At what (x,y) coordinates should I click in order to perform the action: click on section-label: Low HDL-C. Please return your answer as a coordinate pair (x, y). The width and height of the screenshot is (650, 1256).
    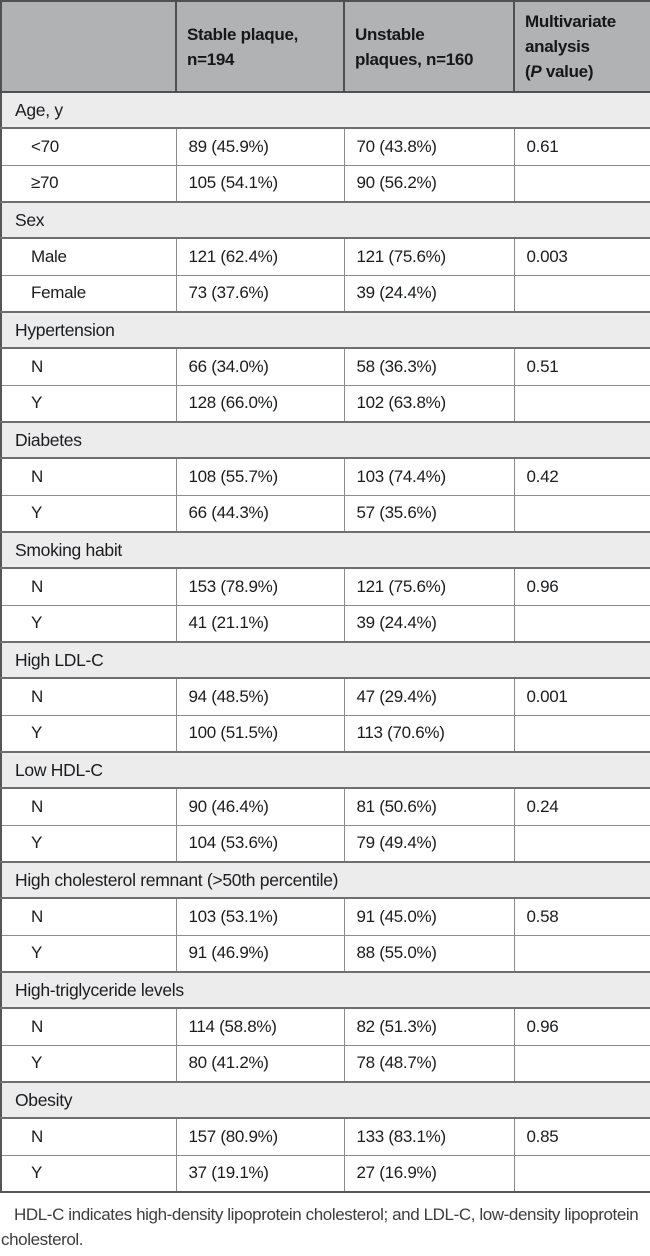
    Looking at the image, I should click on (325, 770).